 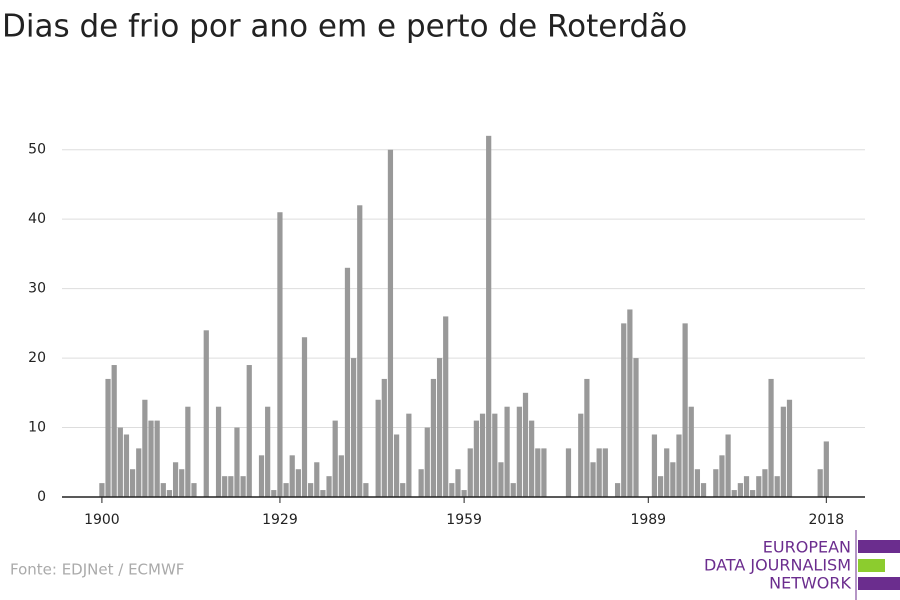 I want to click on y-tick-label: 50, so click(x=37, y=150).